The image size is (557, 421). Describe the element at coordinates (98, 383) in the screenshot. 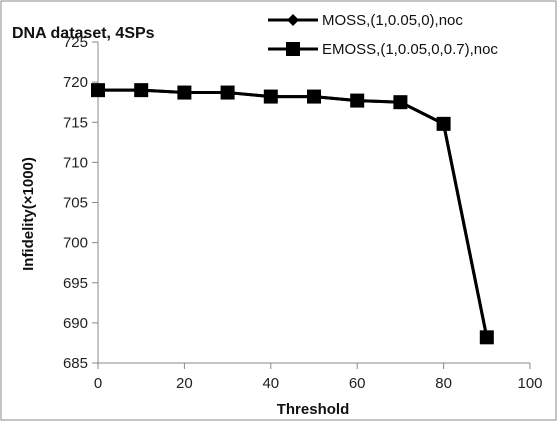

I see `x-tick-label: 0` at that location.